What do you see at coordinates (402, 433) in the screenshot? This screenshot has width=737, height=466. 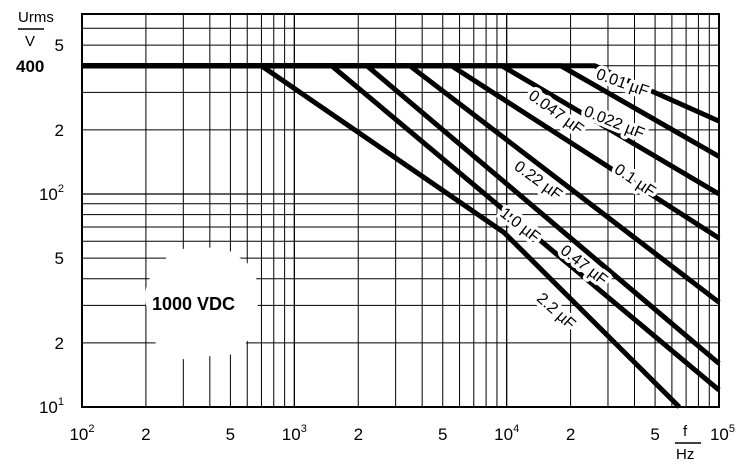 I see `x-tick-labels: 10² 2 5 10³ 2 5 10⁴ 2 5 10⁵` at bounding box center [402, 433].